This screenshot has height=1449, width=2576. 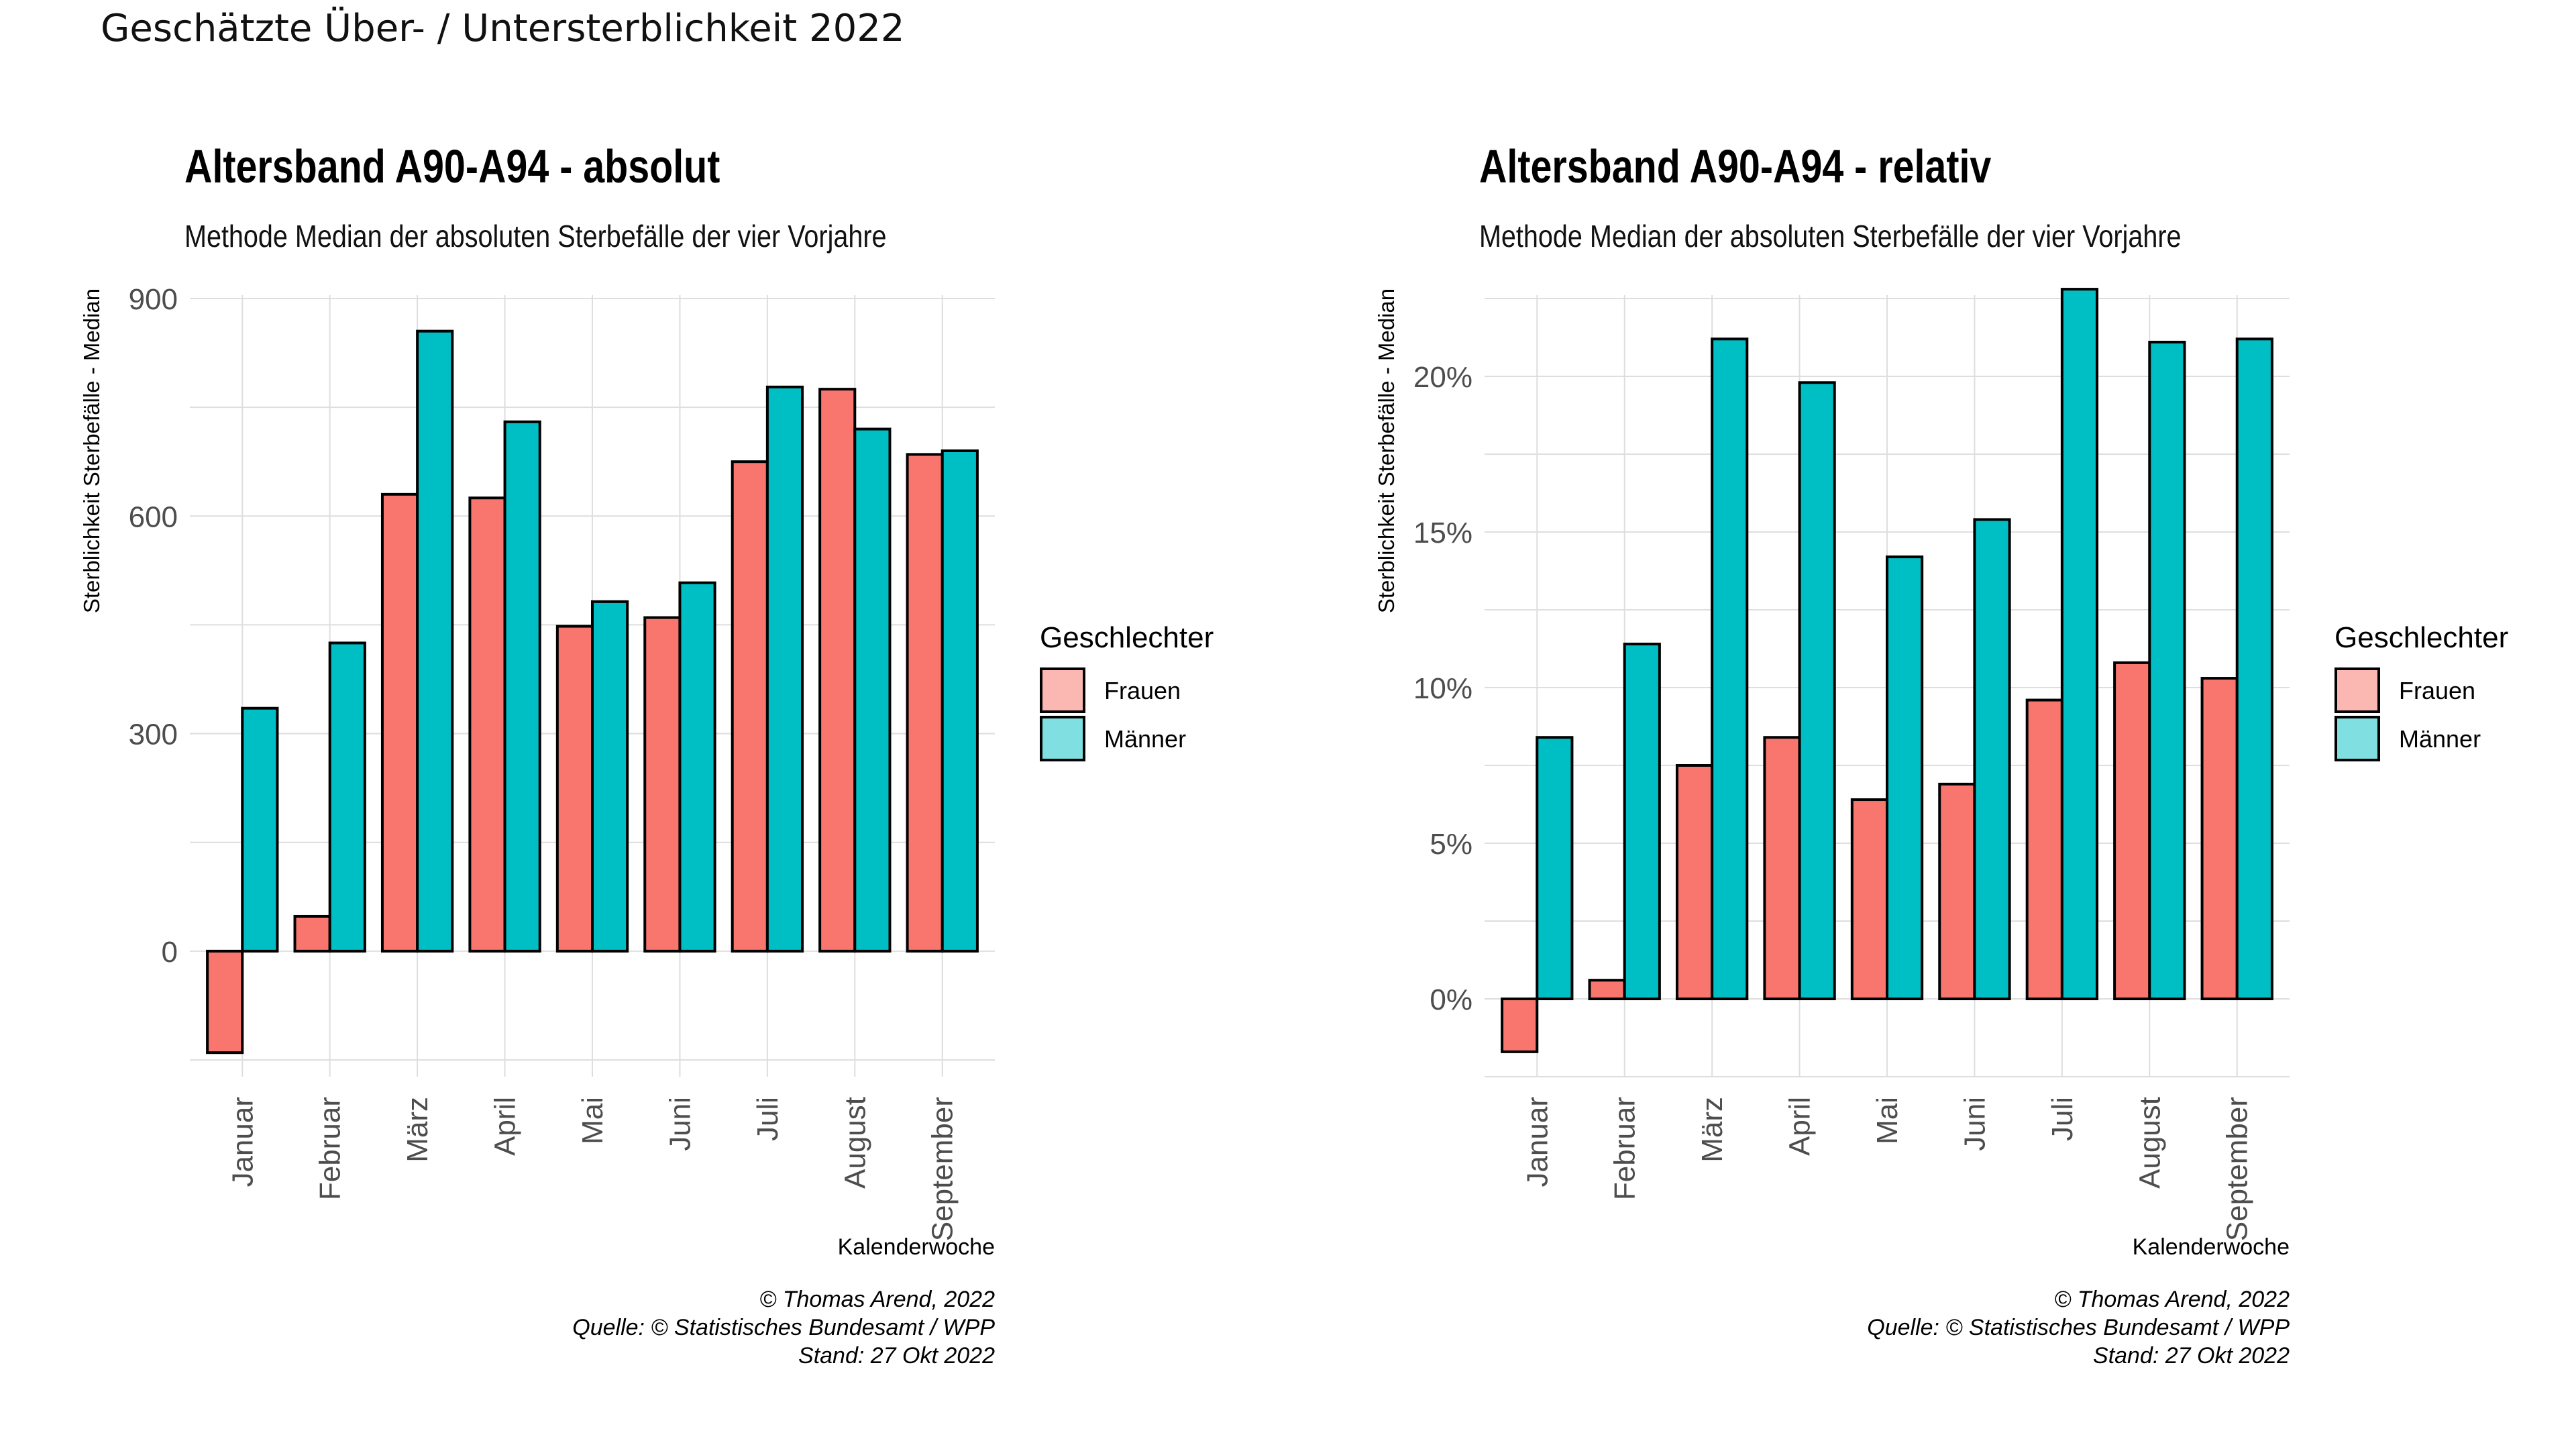 What do you see at coordinates (1451, 999) in the screenshot?
I see `y-tick-label: 0%` at bounding box center [1451, 999].